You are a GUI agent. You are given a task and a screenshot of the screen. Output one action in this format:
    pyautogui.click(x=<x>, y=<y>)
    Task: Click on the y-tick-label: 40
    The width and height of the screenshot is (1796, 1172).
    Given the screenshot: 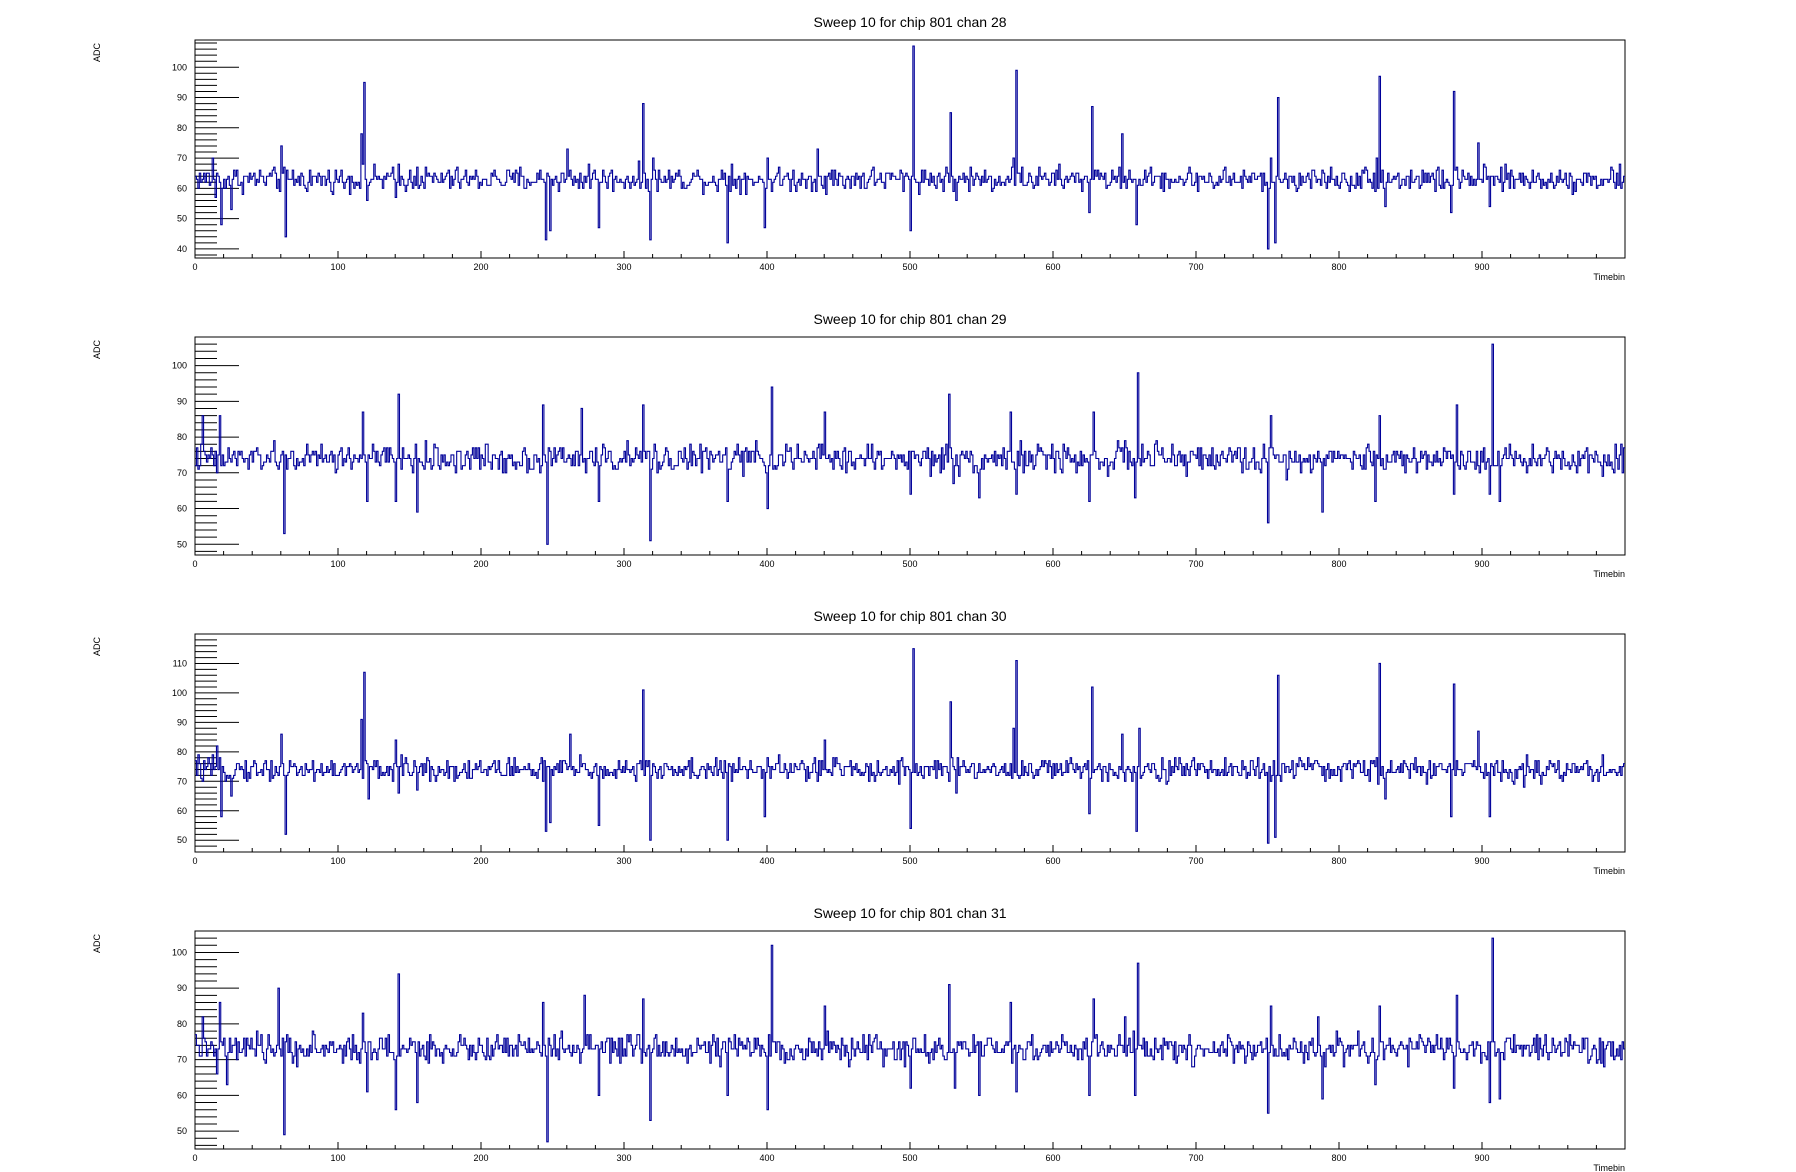 What is the action you would take?
    pyautogui.click(x=182, y=249)
    